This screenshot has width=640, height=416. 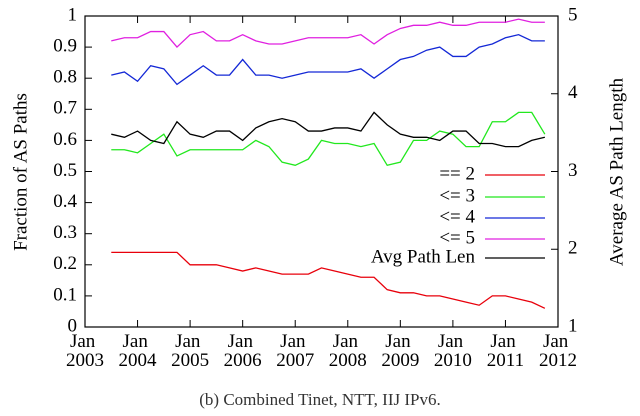 What do you see at coordinates (20, 172) in the screenshot?
I see `y-axis-label: Fraction of AS Paths` at bounding box center [20, 172].